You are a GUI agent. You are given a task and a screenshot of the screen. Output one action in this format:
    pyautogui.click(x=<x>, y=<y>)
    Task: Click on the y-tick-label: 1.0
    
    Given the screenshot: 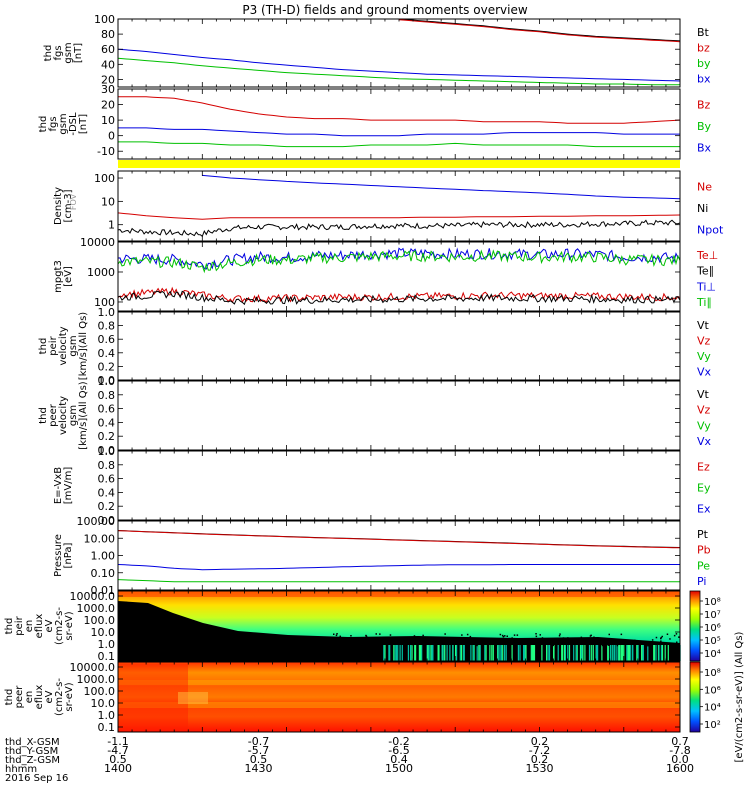 What is the action you would take?
    pyautogui.click(x=107, y=715)
    